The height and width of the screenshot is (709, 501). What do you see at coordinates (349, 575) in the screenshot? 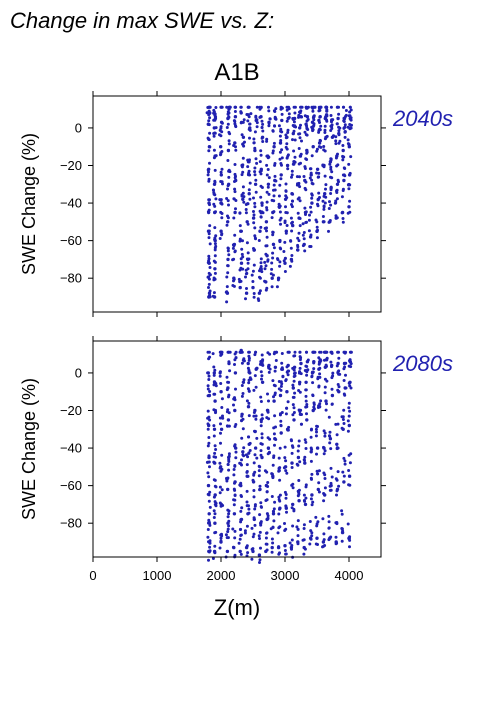
I see `x-tick-label: 4000` at bounding box center [349, 575].